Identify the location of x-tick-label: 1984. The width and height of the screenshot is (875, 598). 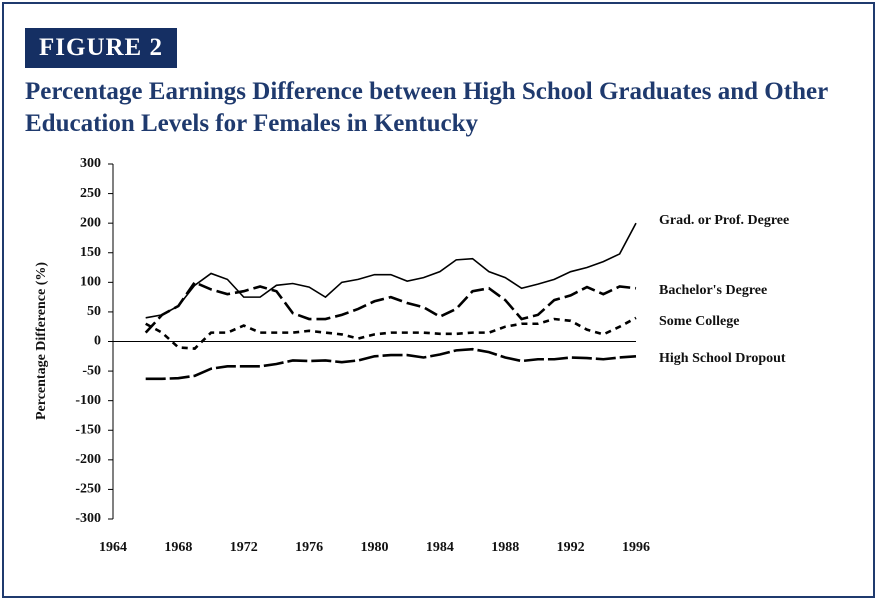
(440, 547).